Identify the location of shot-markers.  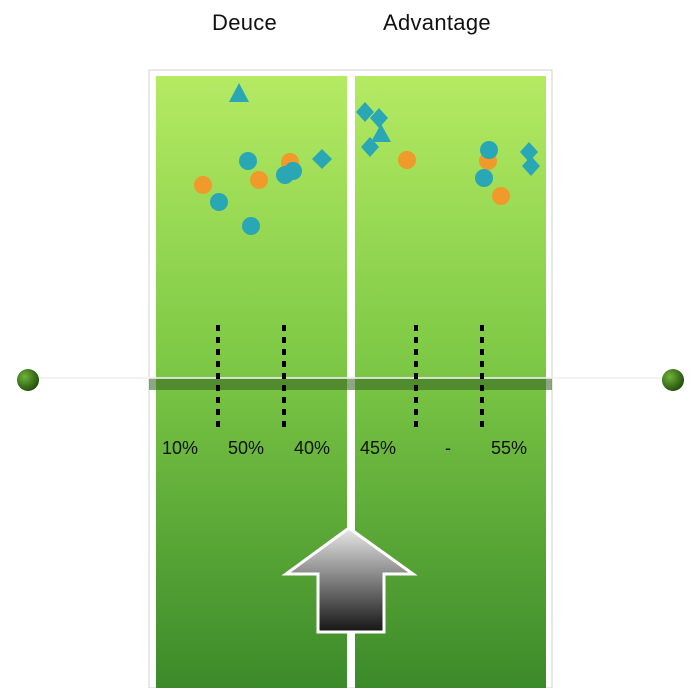
(367, 159).